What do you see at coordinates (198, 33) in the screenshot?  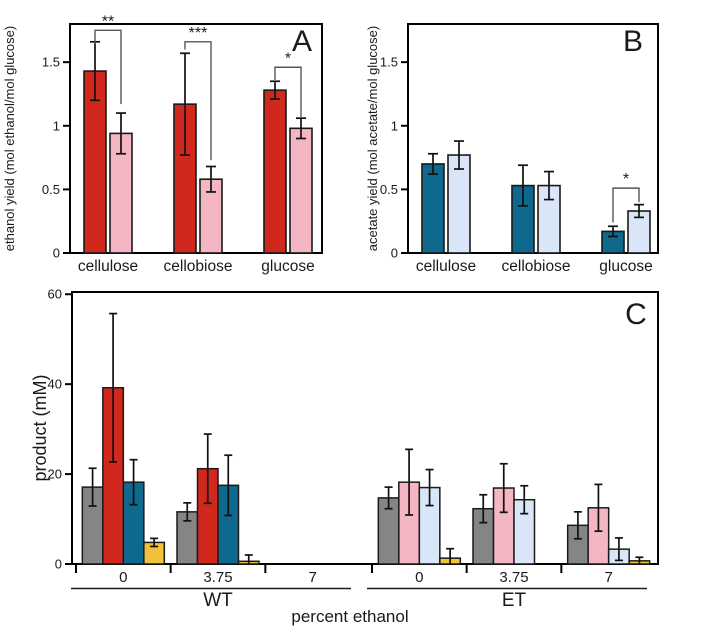 I see `significance-label: ***` at bounding box center [198, 33].